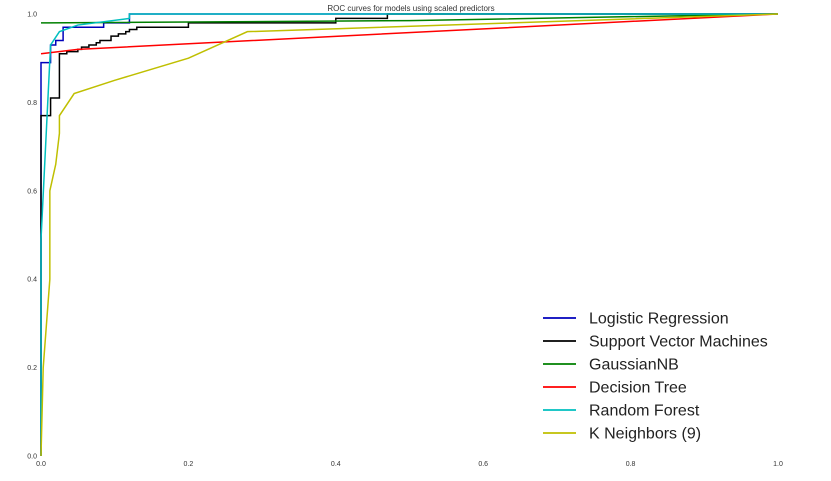 The width and height of the screenshot is (831, 481). What do you see at coordinates (644, 411) in the screenshot?
I see `legend-label: Random Forest` at bounding box center [644, 411].